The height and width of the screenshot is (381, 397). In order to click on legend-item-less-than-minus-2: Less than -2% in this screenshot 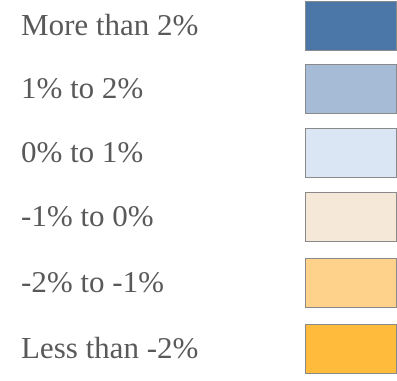, I will do `click(198, 351)`.